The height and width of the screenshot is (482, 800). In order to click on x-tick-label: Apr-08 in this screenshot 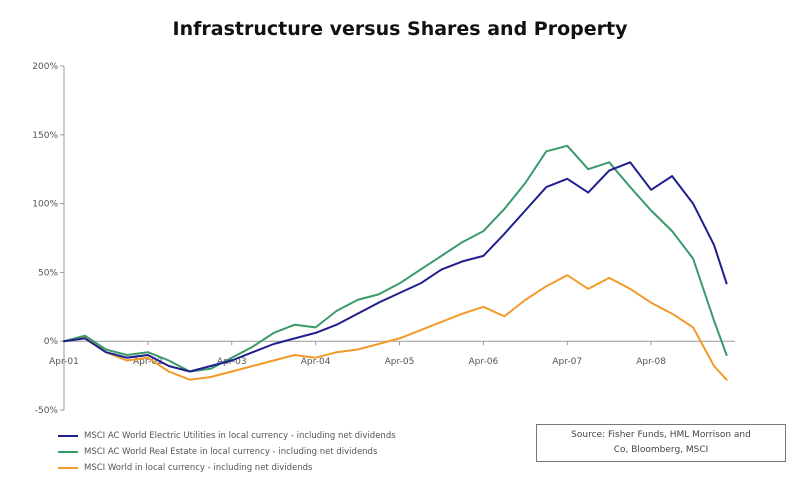, I will do `click(651, 362)`.